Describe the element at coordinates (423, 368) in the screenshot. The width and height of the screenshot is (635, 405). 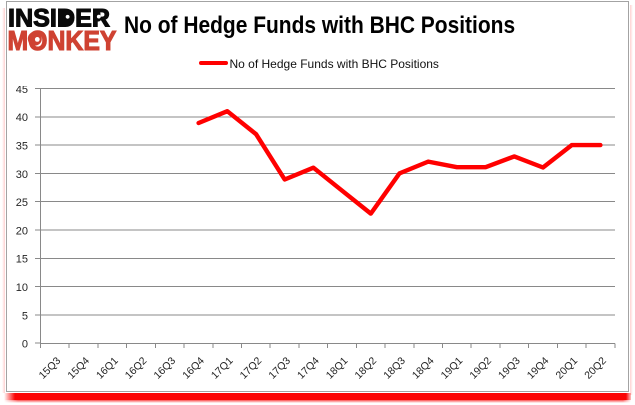
I see `svg-text: 18Q4` at that location.